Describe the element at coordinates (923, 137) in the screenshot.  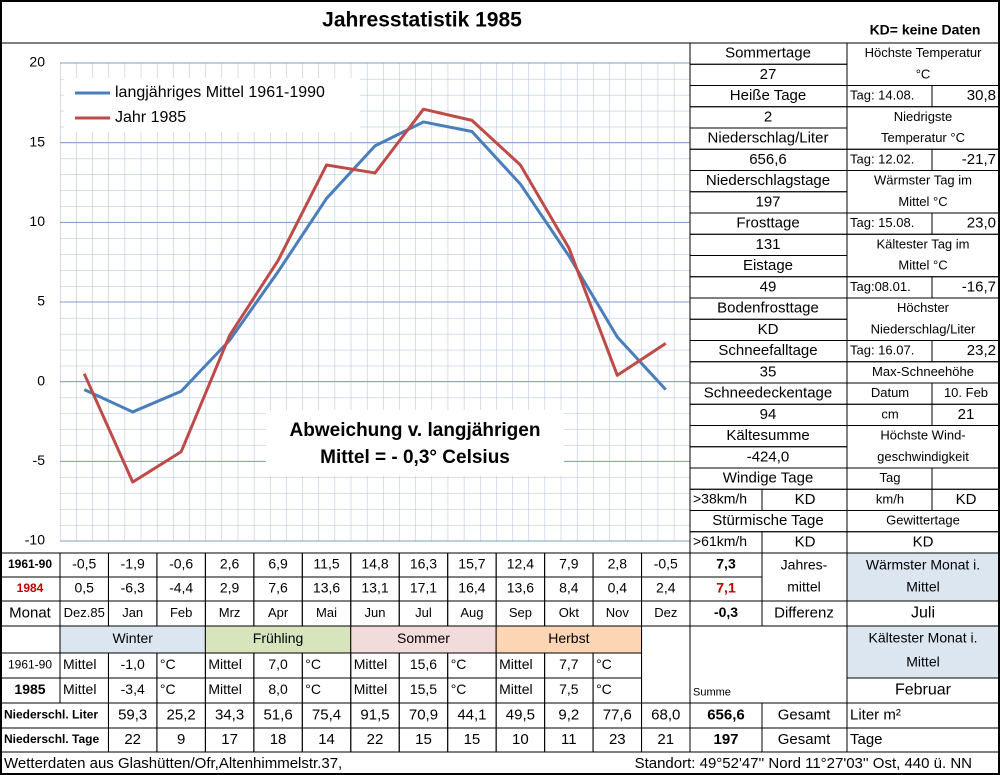
I see `cell-text: Temperatur °C` at that location.